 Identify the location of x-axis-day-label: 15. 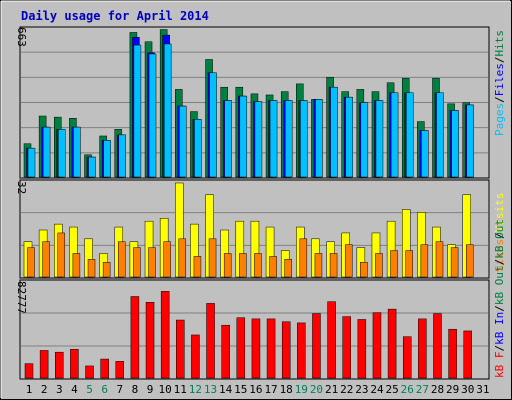
(240, 389).